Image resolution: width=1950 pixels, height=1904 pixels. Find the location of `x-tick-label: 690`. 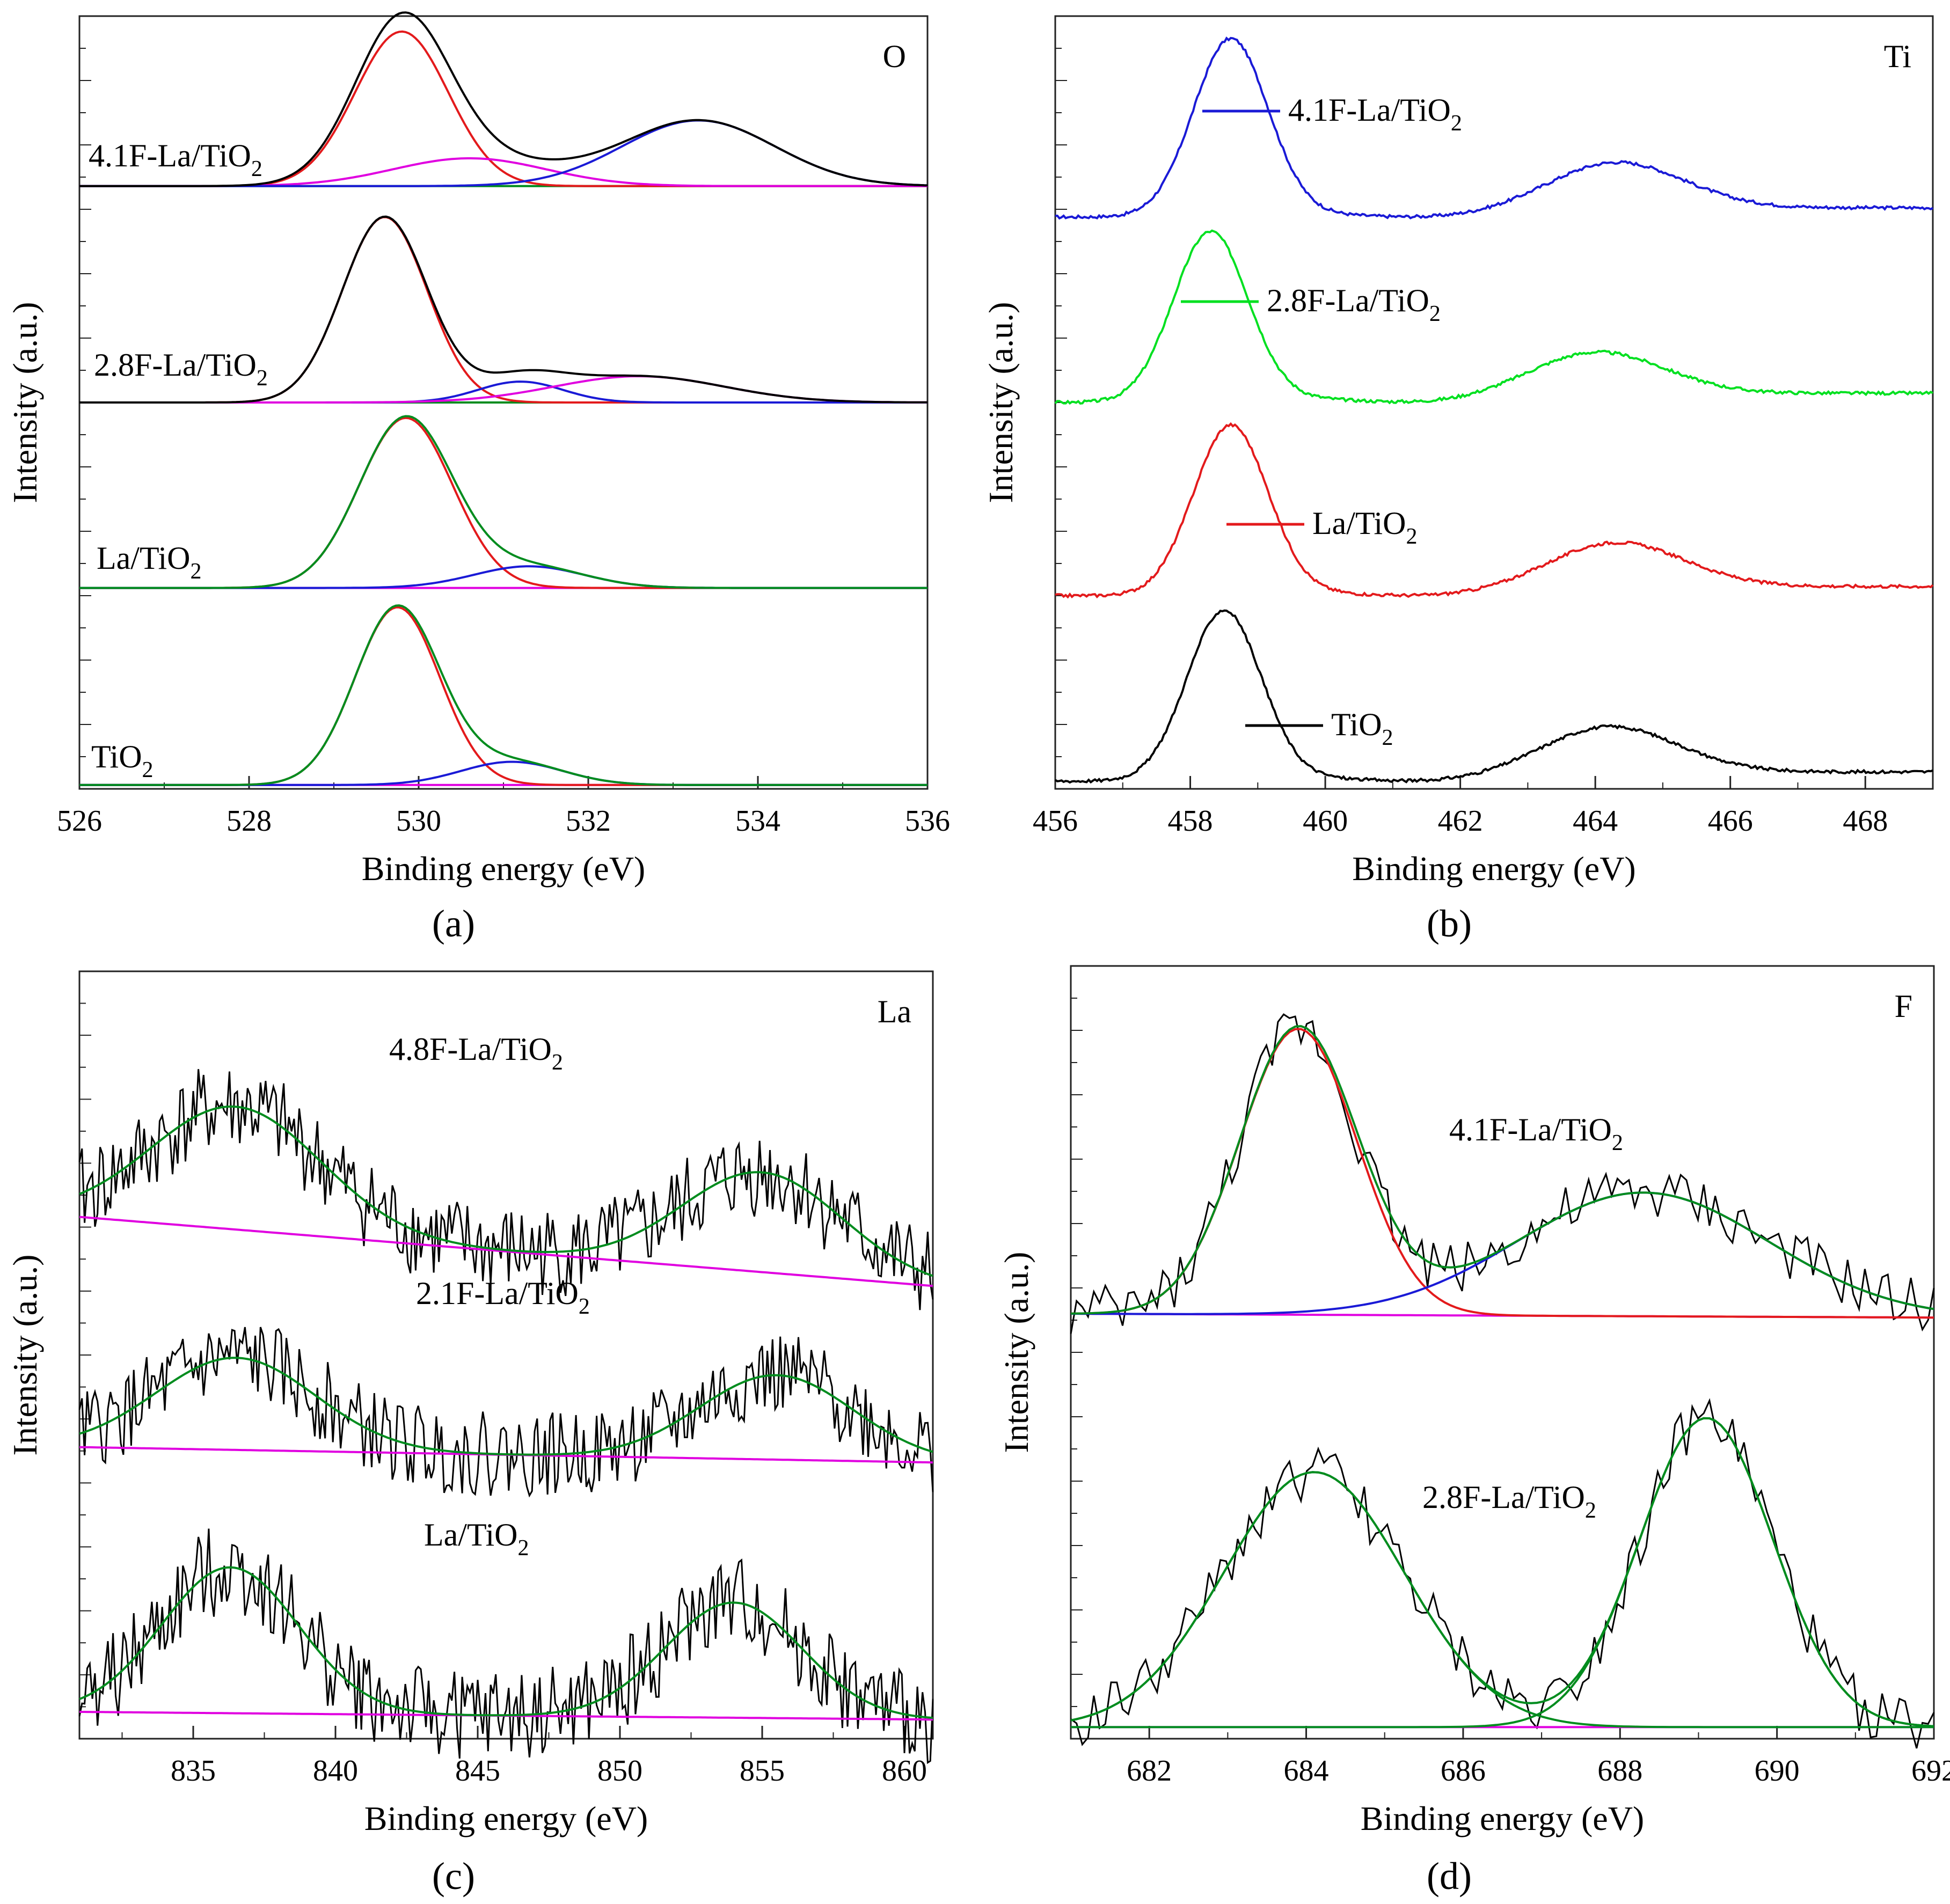

x-tick-label: 690 is located at coordinates (1777, 1771).